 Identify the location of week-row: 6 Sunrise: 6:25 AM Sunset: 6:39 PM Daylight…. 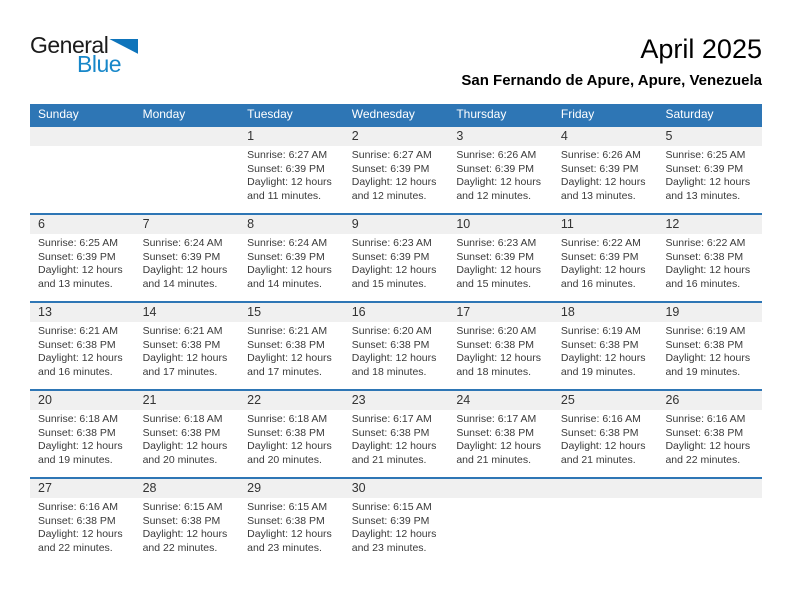
(396, 257).